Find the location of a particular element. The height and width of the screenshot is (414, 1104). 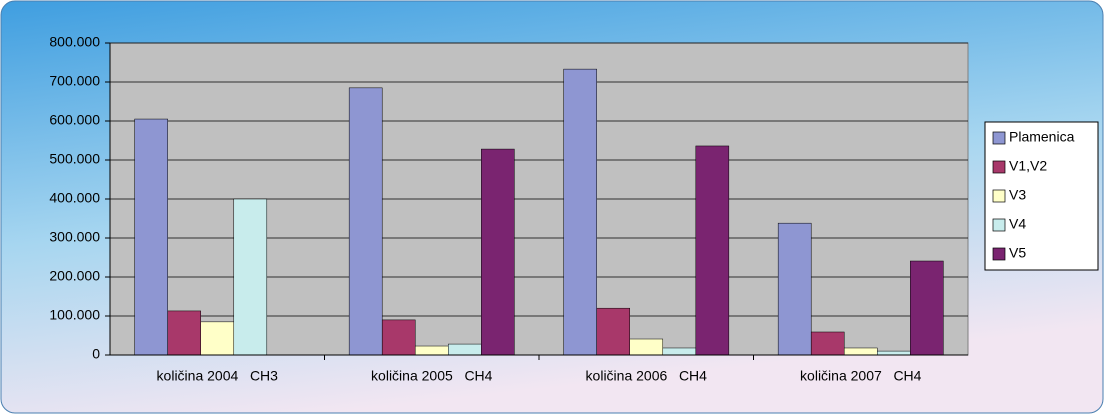

legend-label: V1,V2 is located at coordinates (1028, 166).